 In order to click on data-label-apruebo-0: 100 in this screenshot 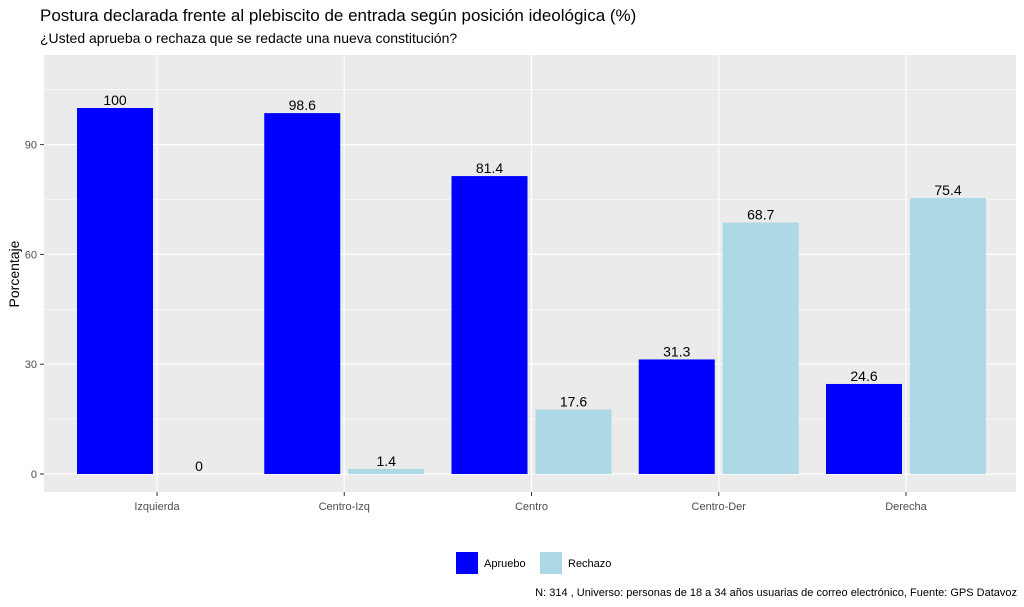, I will do `click(115, 100)`.